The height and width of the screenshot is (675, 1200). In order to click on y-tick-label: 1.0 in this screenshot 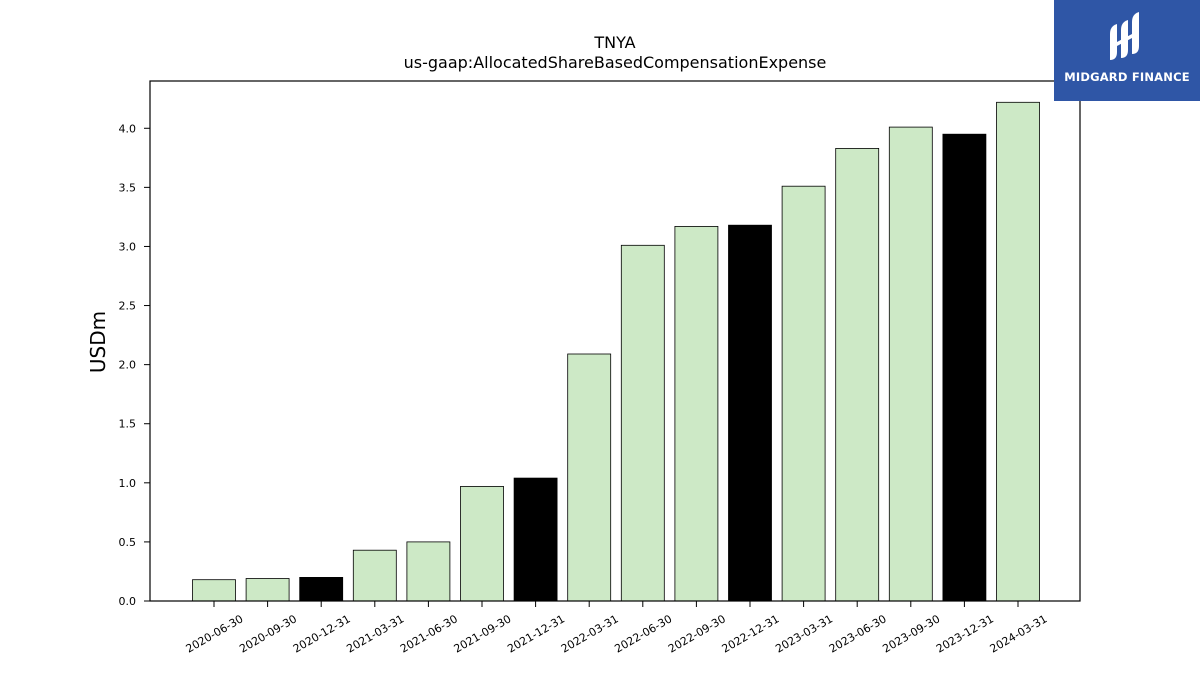, I will do `click(128, 483)`.